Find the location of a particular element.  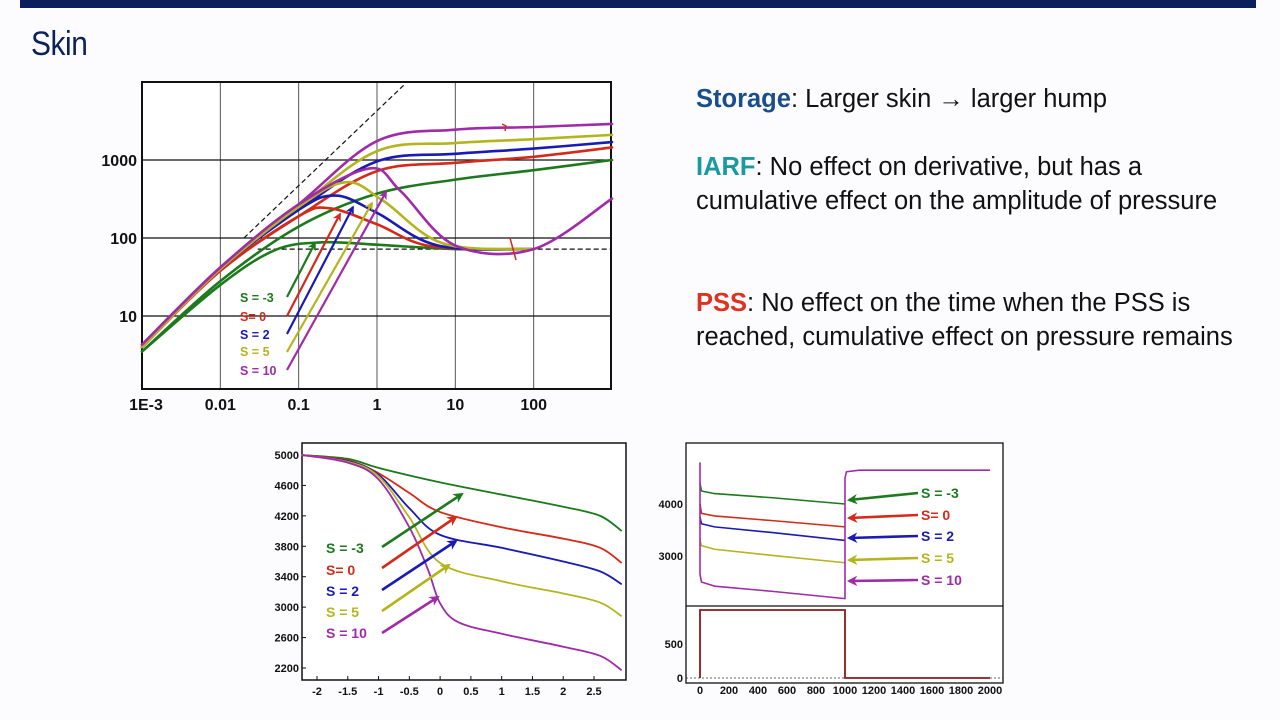

x-tick-label: 200 is located at coordinates (729, 691).